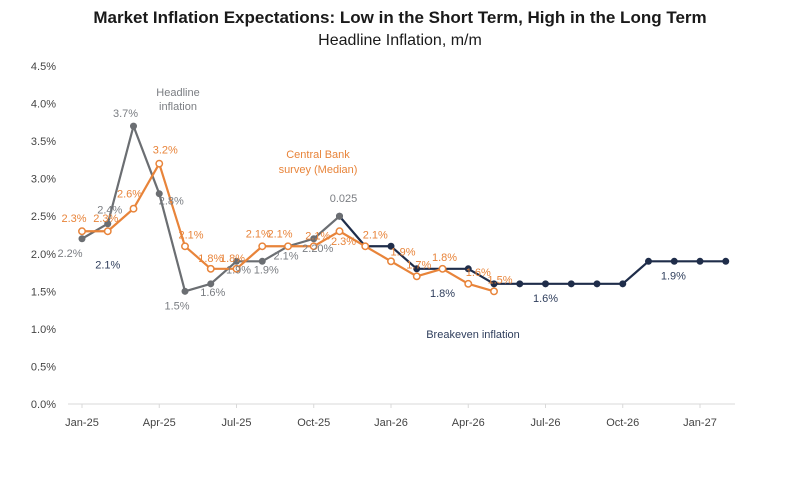  What do you see at coordinates (400, 40) in the screenshot?
I see `chart-subtitle: Headline Inflation, m/m` at bounding box center [400, 40].